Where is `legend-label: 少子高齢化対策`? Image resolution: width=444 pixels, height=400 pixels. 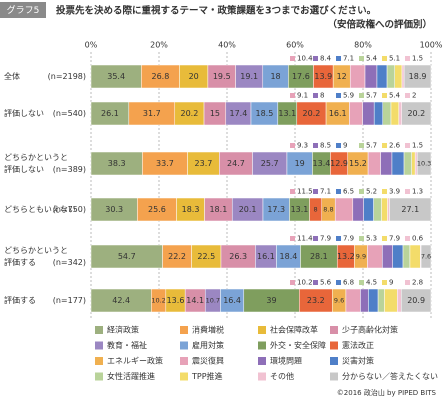
legend-label: 少子高齢化対策 is located at coordinates (370, 330).